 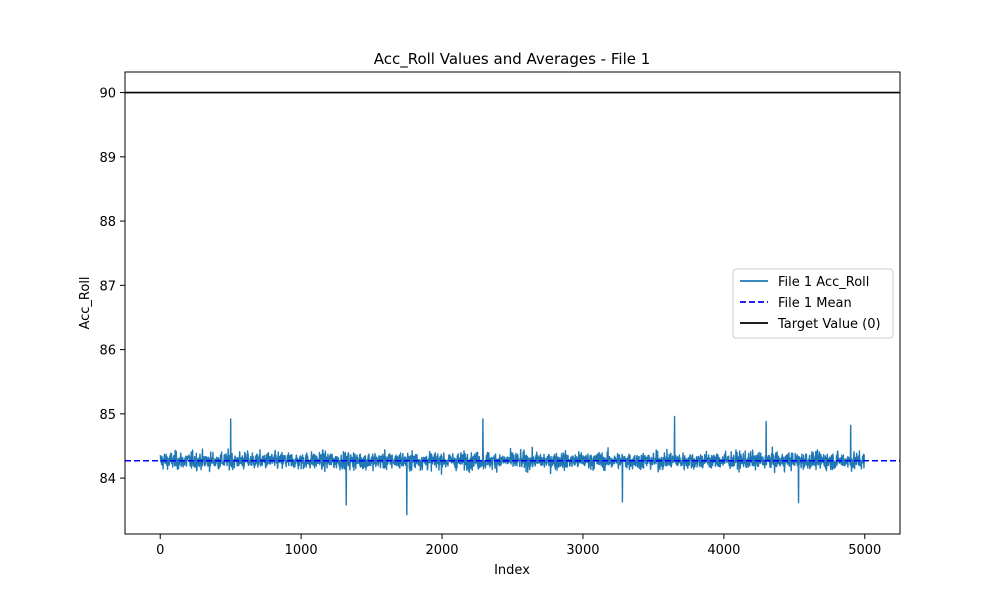 I want to click on y-tick-label: 85, so click(x=107, y=415).